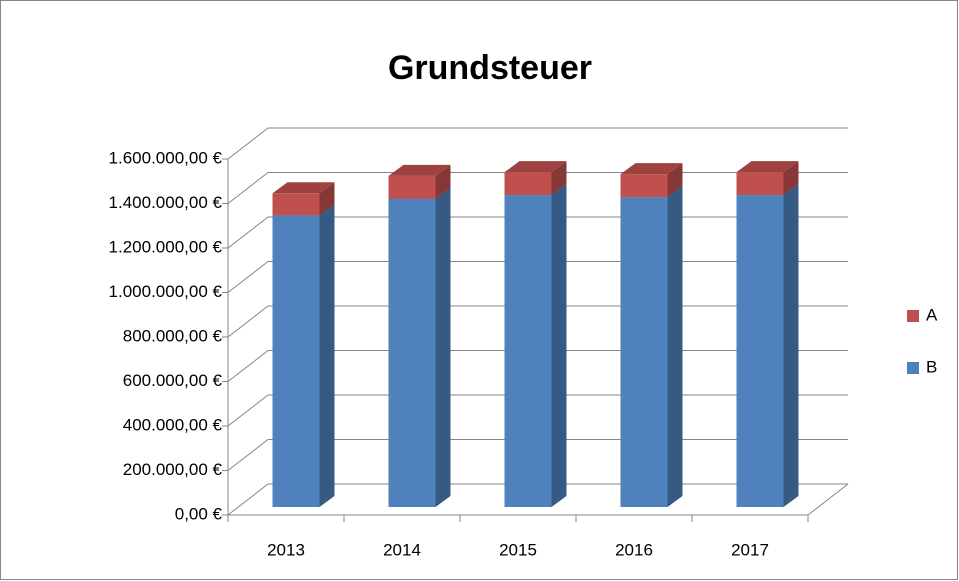 The image size is (959, 581). What do you see at coordinates (286, 549) in the screenshot?
I see `x-tick-label: 2013` at bounding box center [286, 549].